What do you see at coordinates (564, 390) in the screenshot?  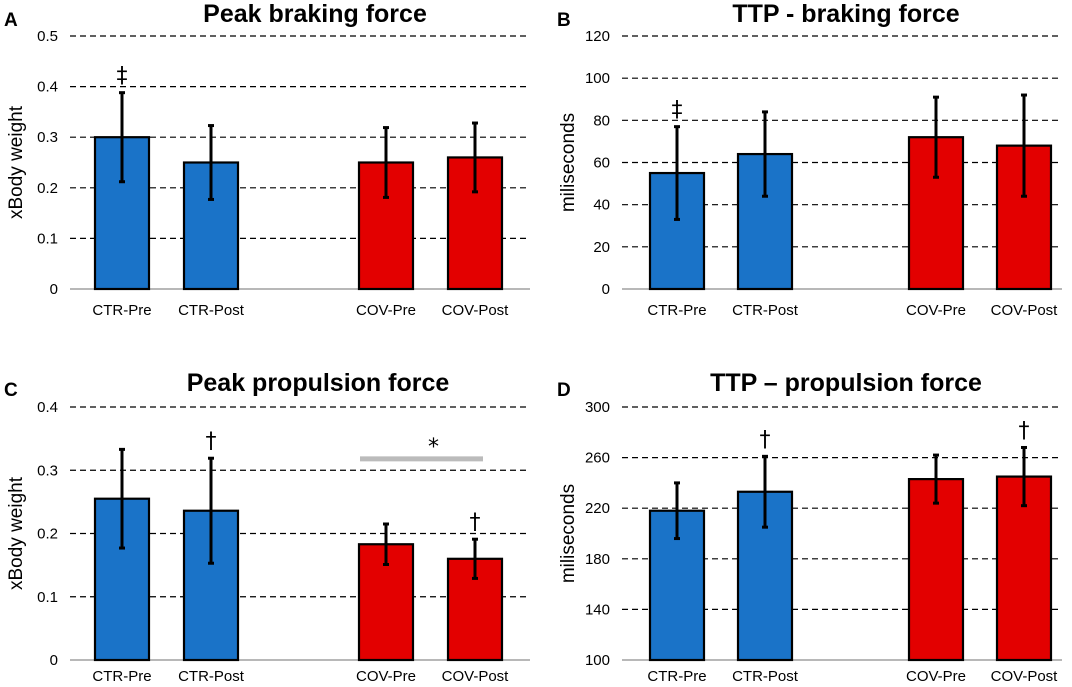 I see `panel-label: D` at bounding box center [564, 390].